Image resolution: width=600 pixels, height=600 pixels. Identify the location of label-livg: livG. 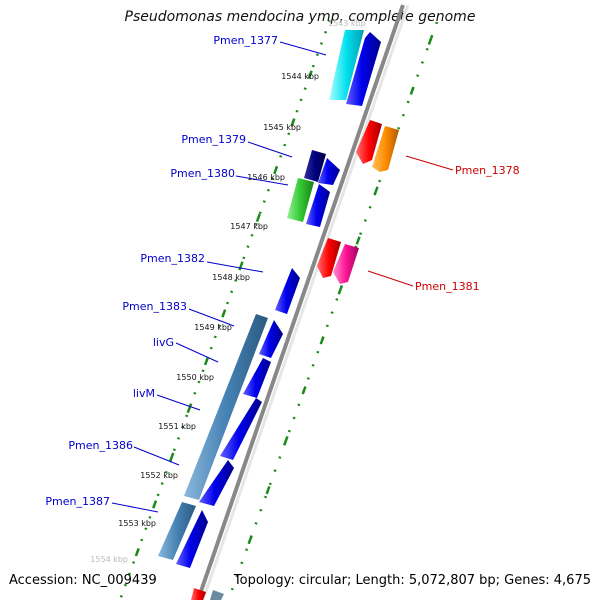
(163, 342).